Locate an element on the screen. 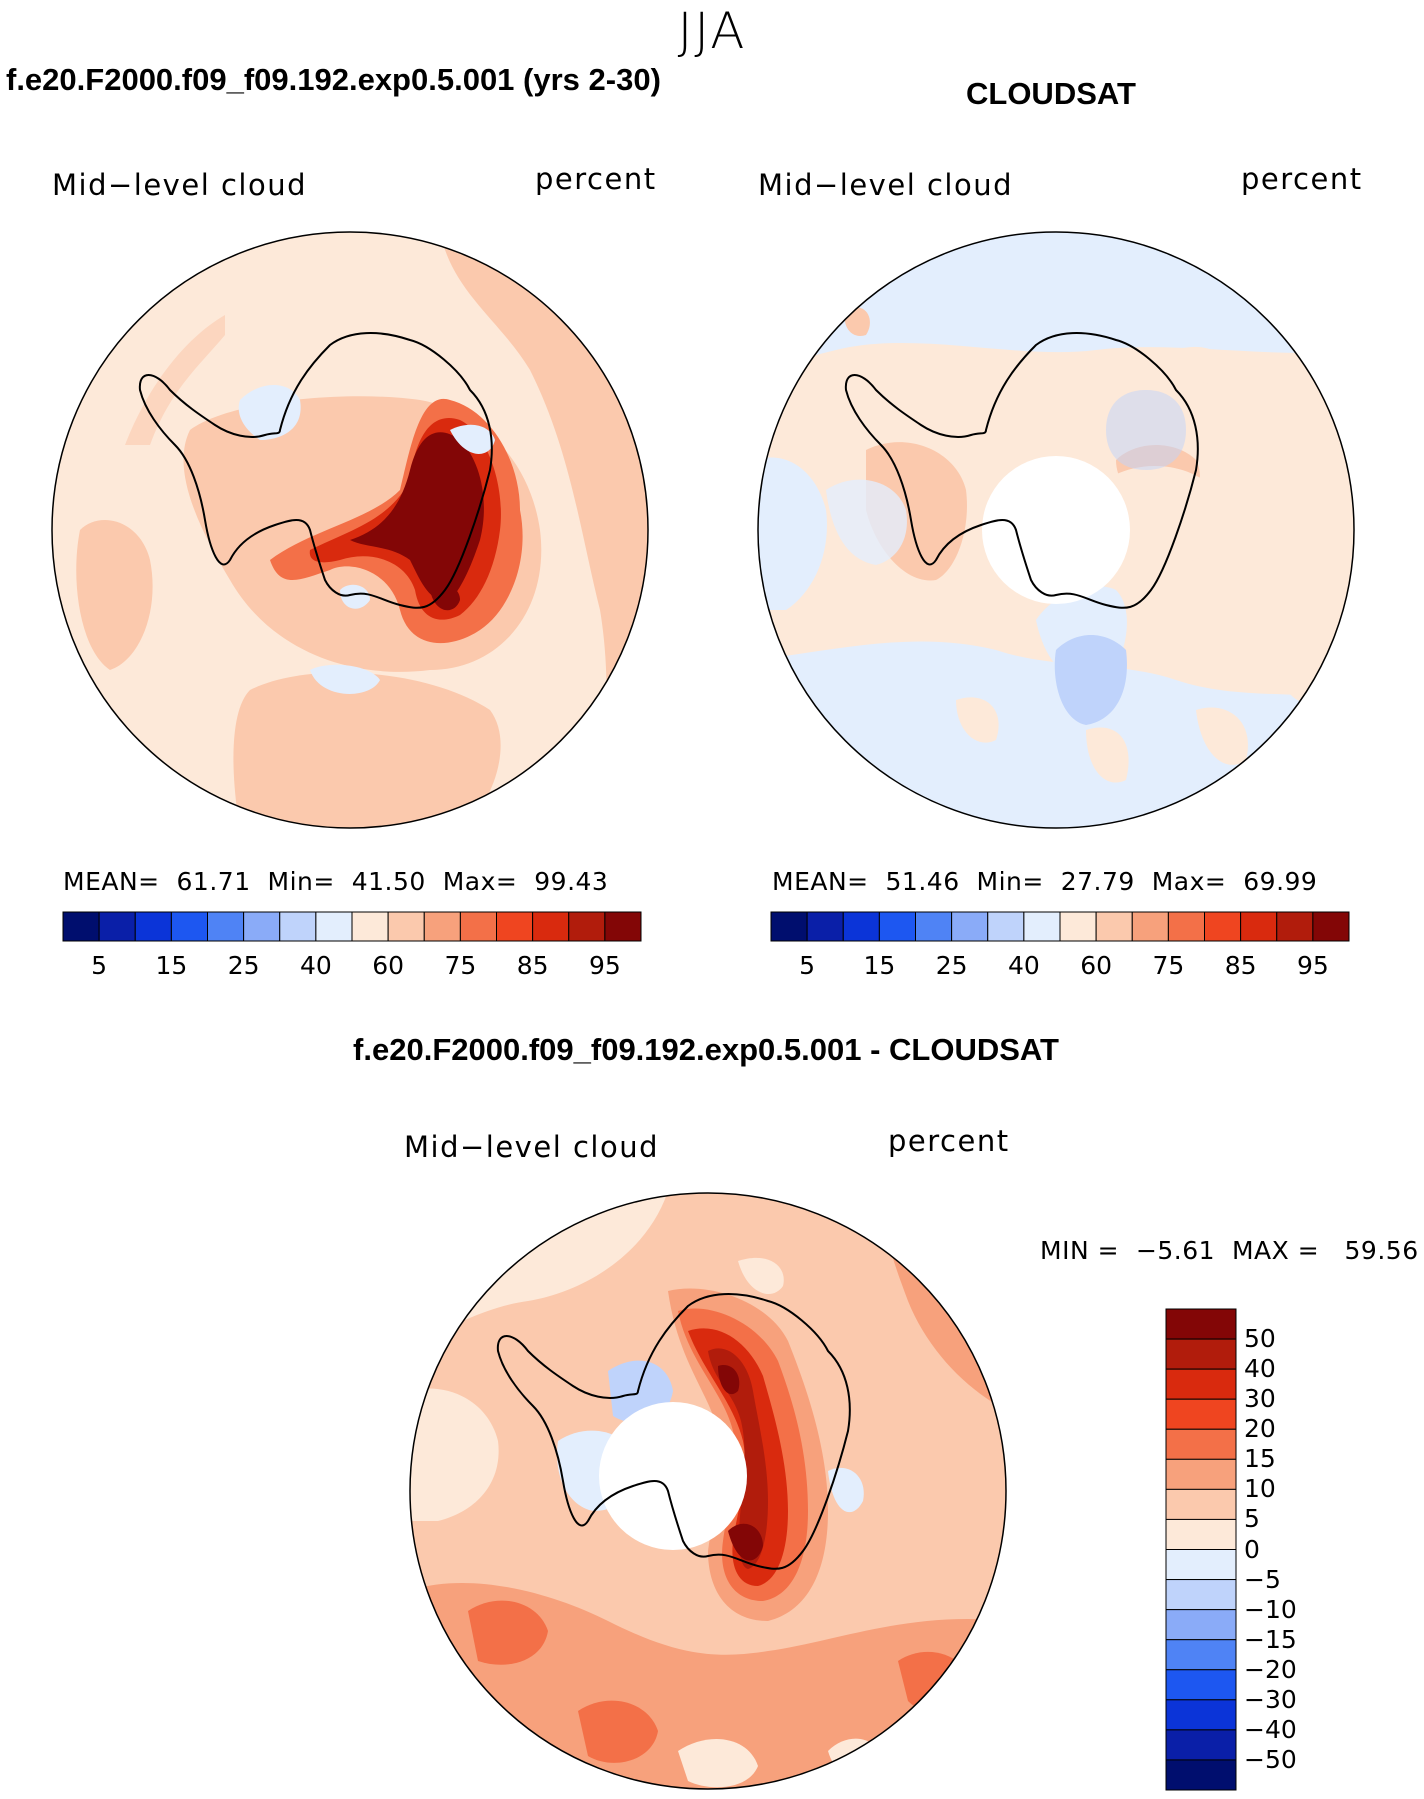 The width and height of the screenshot is (1424, 1799). model-colorbar-tick-label: 60 is located at coordinates (388, 965).